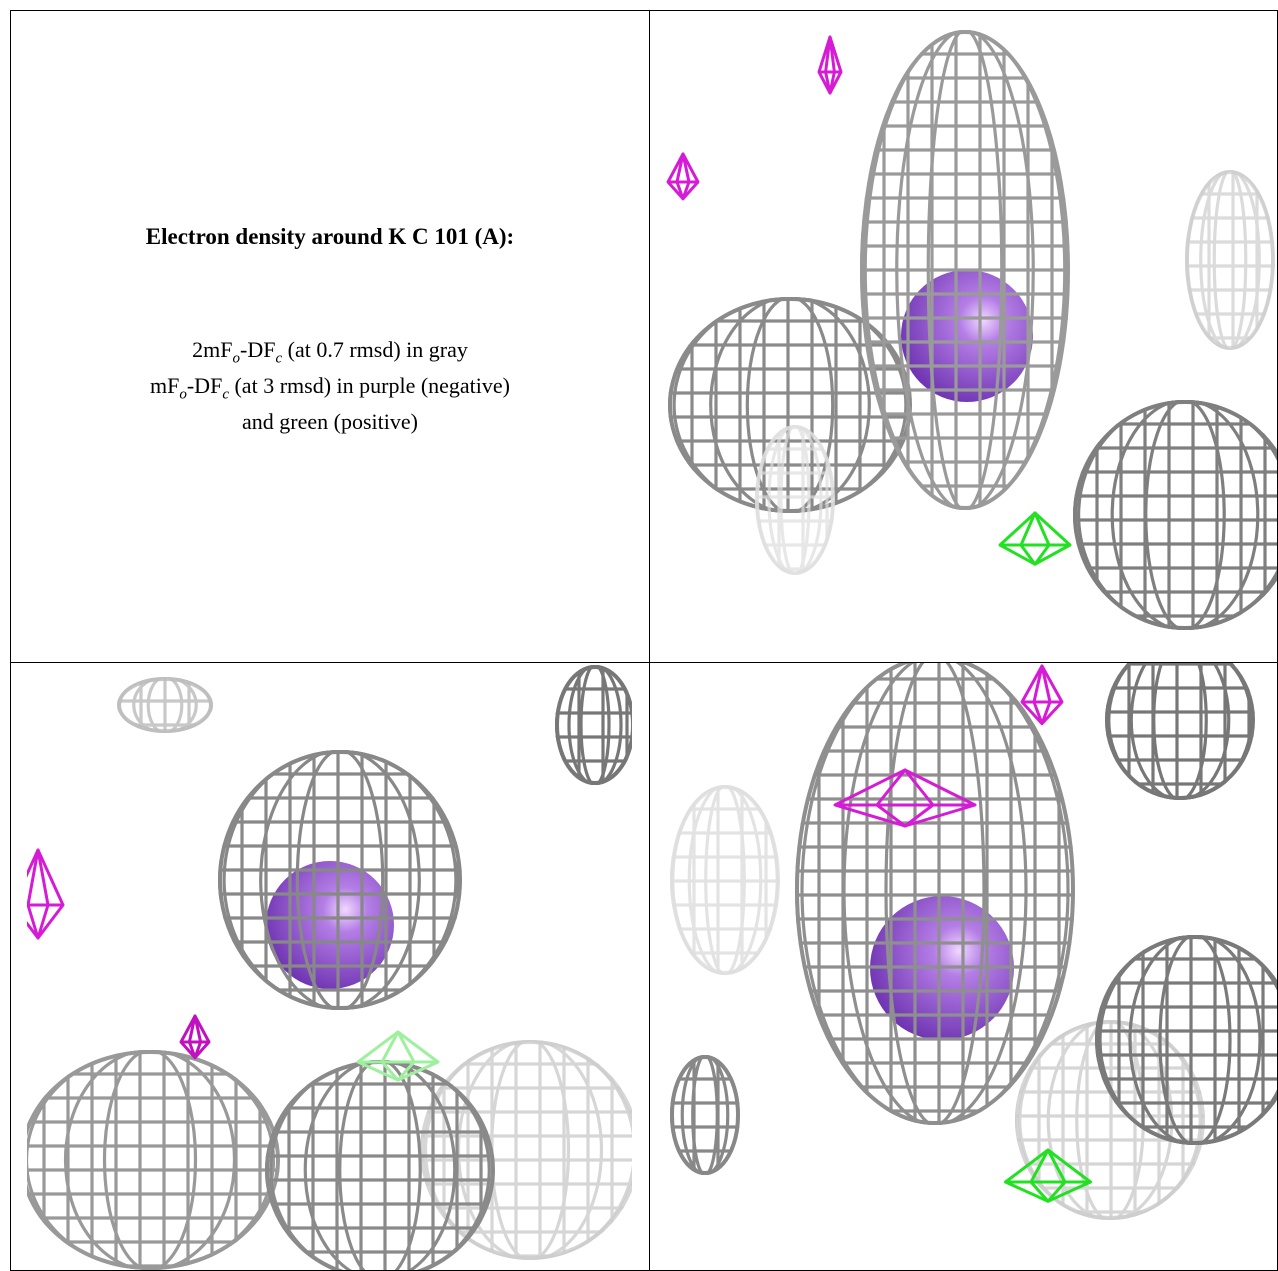 The width and height of the screenshot is (1278, 1271). Describe the element at coordinates (212, 349) in the screenshot. I see `caption-text: 2mF` at that location.